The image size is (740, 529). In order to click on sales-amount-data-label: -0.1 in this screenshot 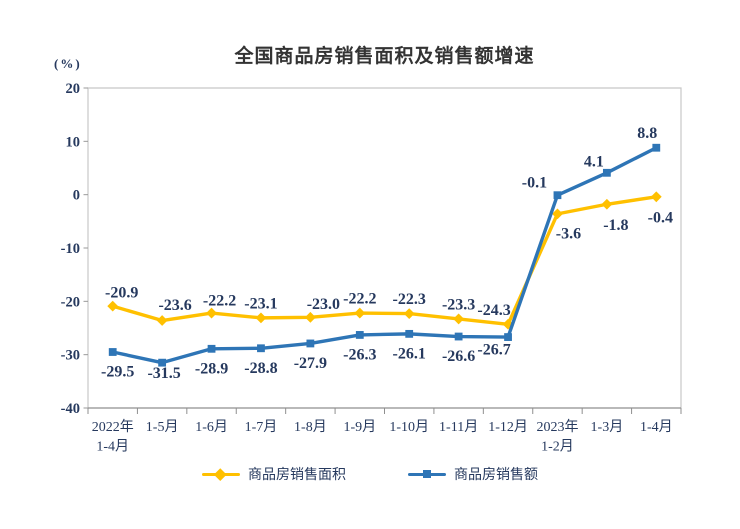, I will do `click(534, 183)`.